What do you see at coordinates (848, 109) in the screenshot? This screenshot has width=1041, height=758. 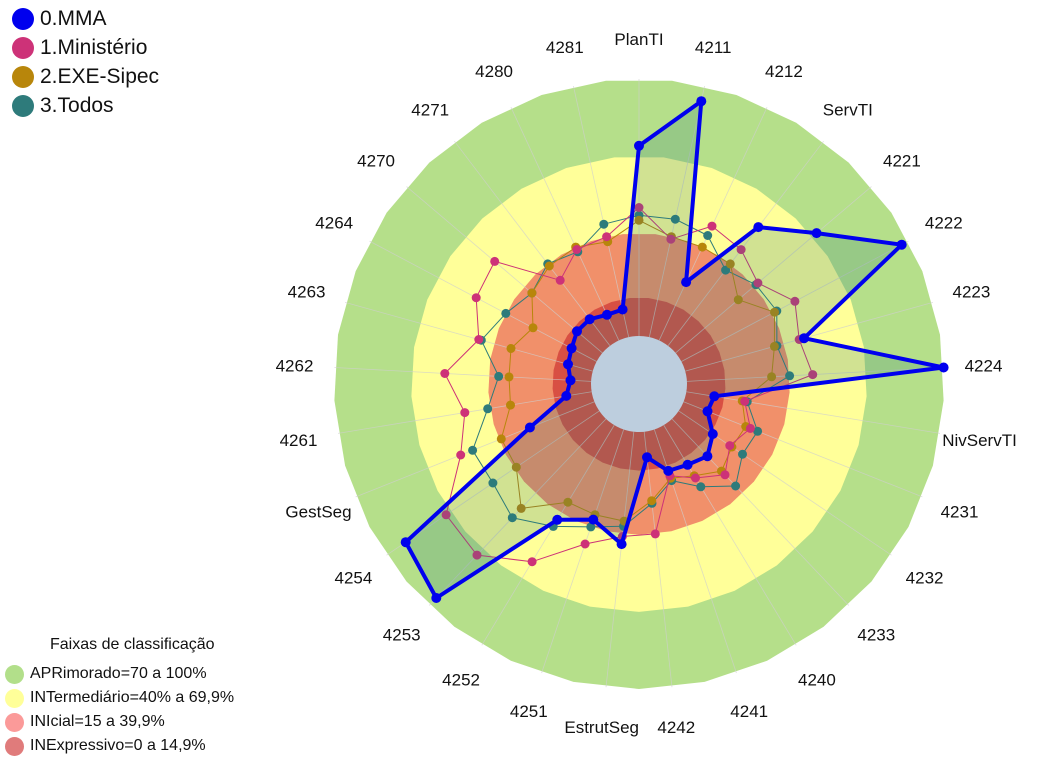 I see `axis-label-servti: ServTI` at bounding box center [848, 109].